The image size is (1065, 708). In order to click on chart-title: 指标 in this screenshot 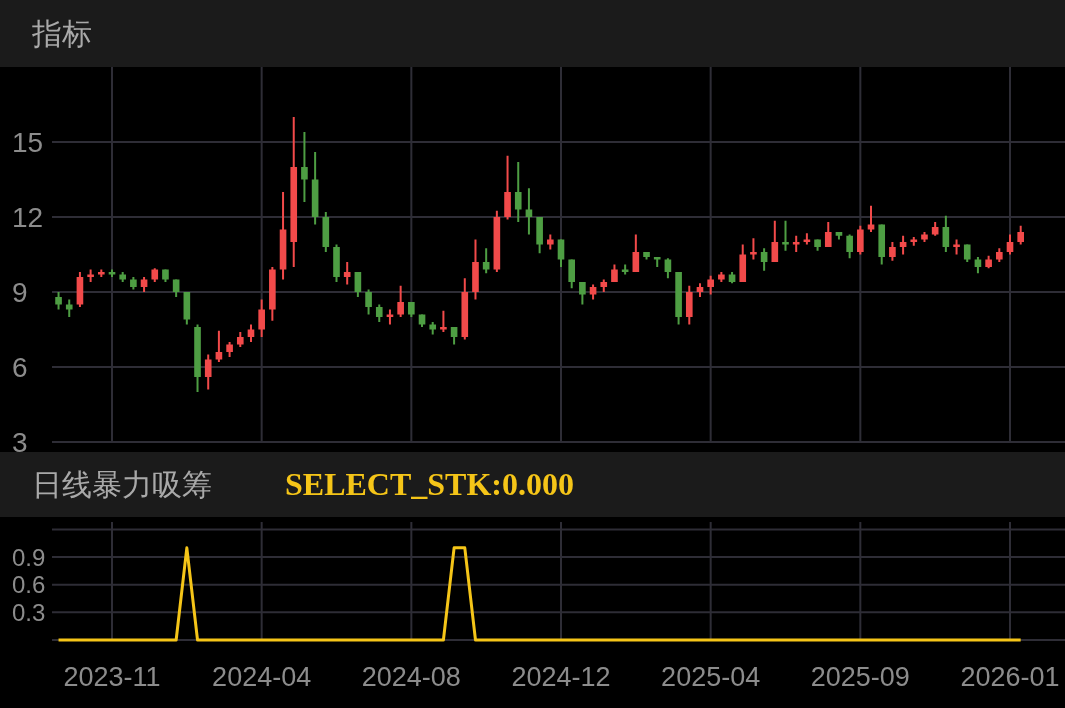, I will do `click(61, 33)`.